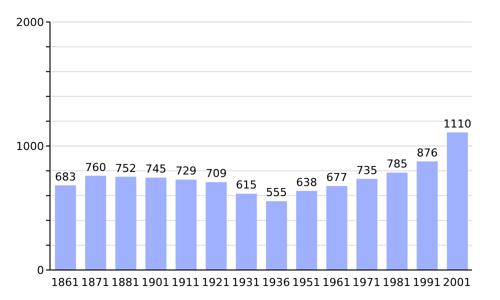  Describe the element at coordinates (366, 282) in the screenshot. I see `x-tick-label: 1971` at that location.